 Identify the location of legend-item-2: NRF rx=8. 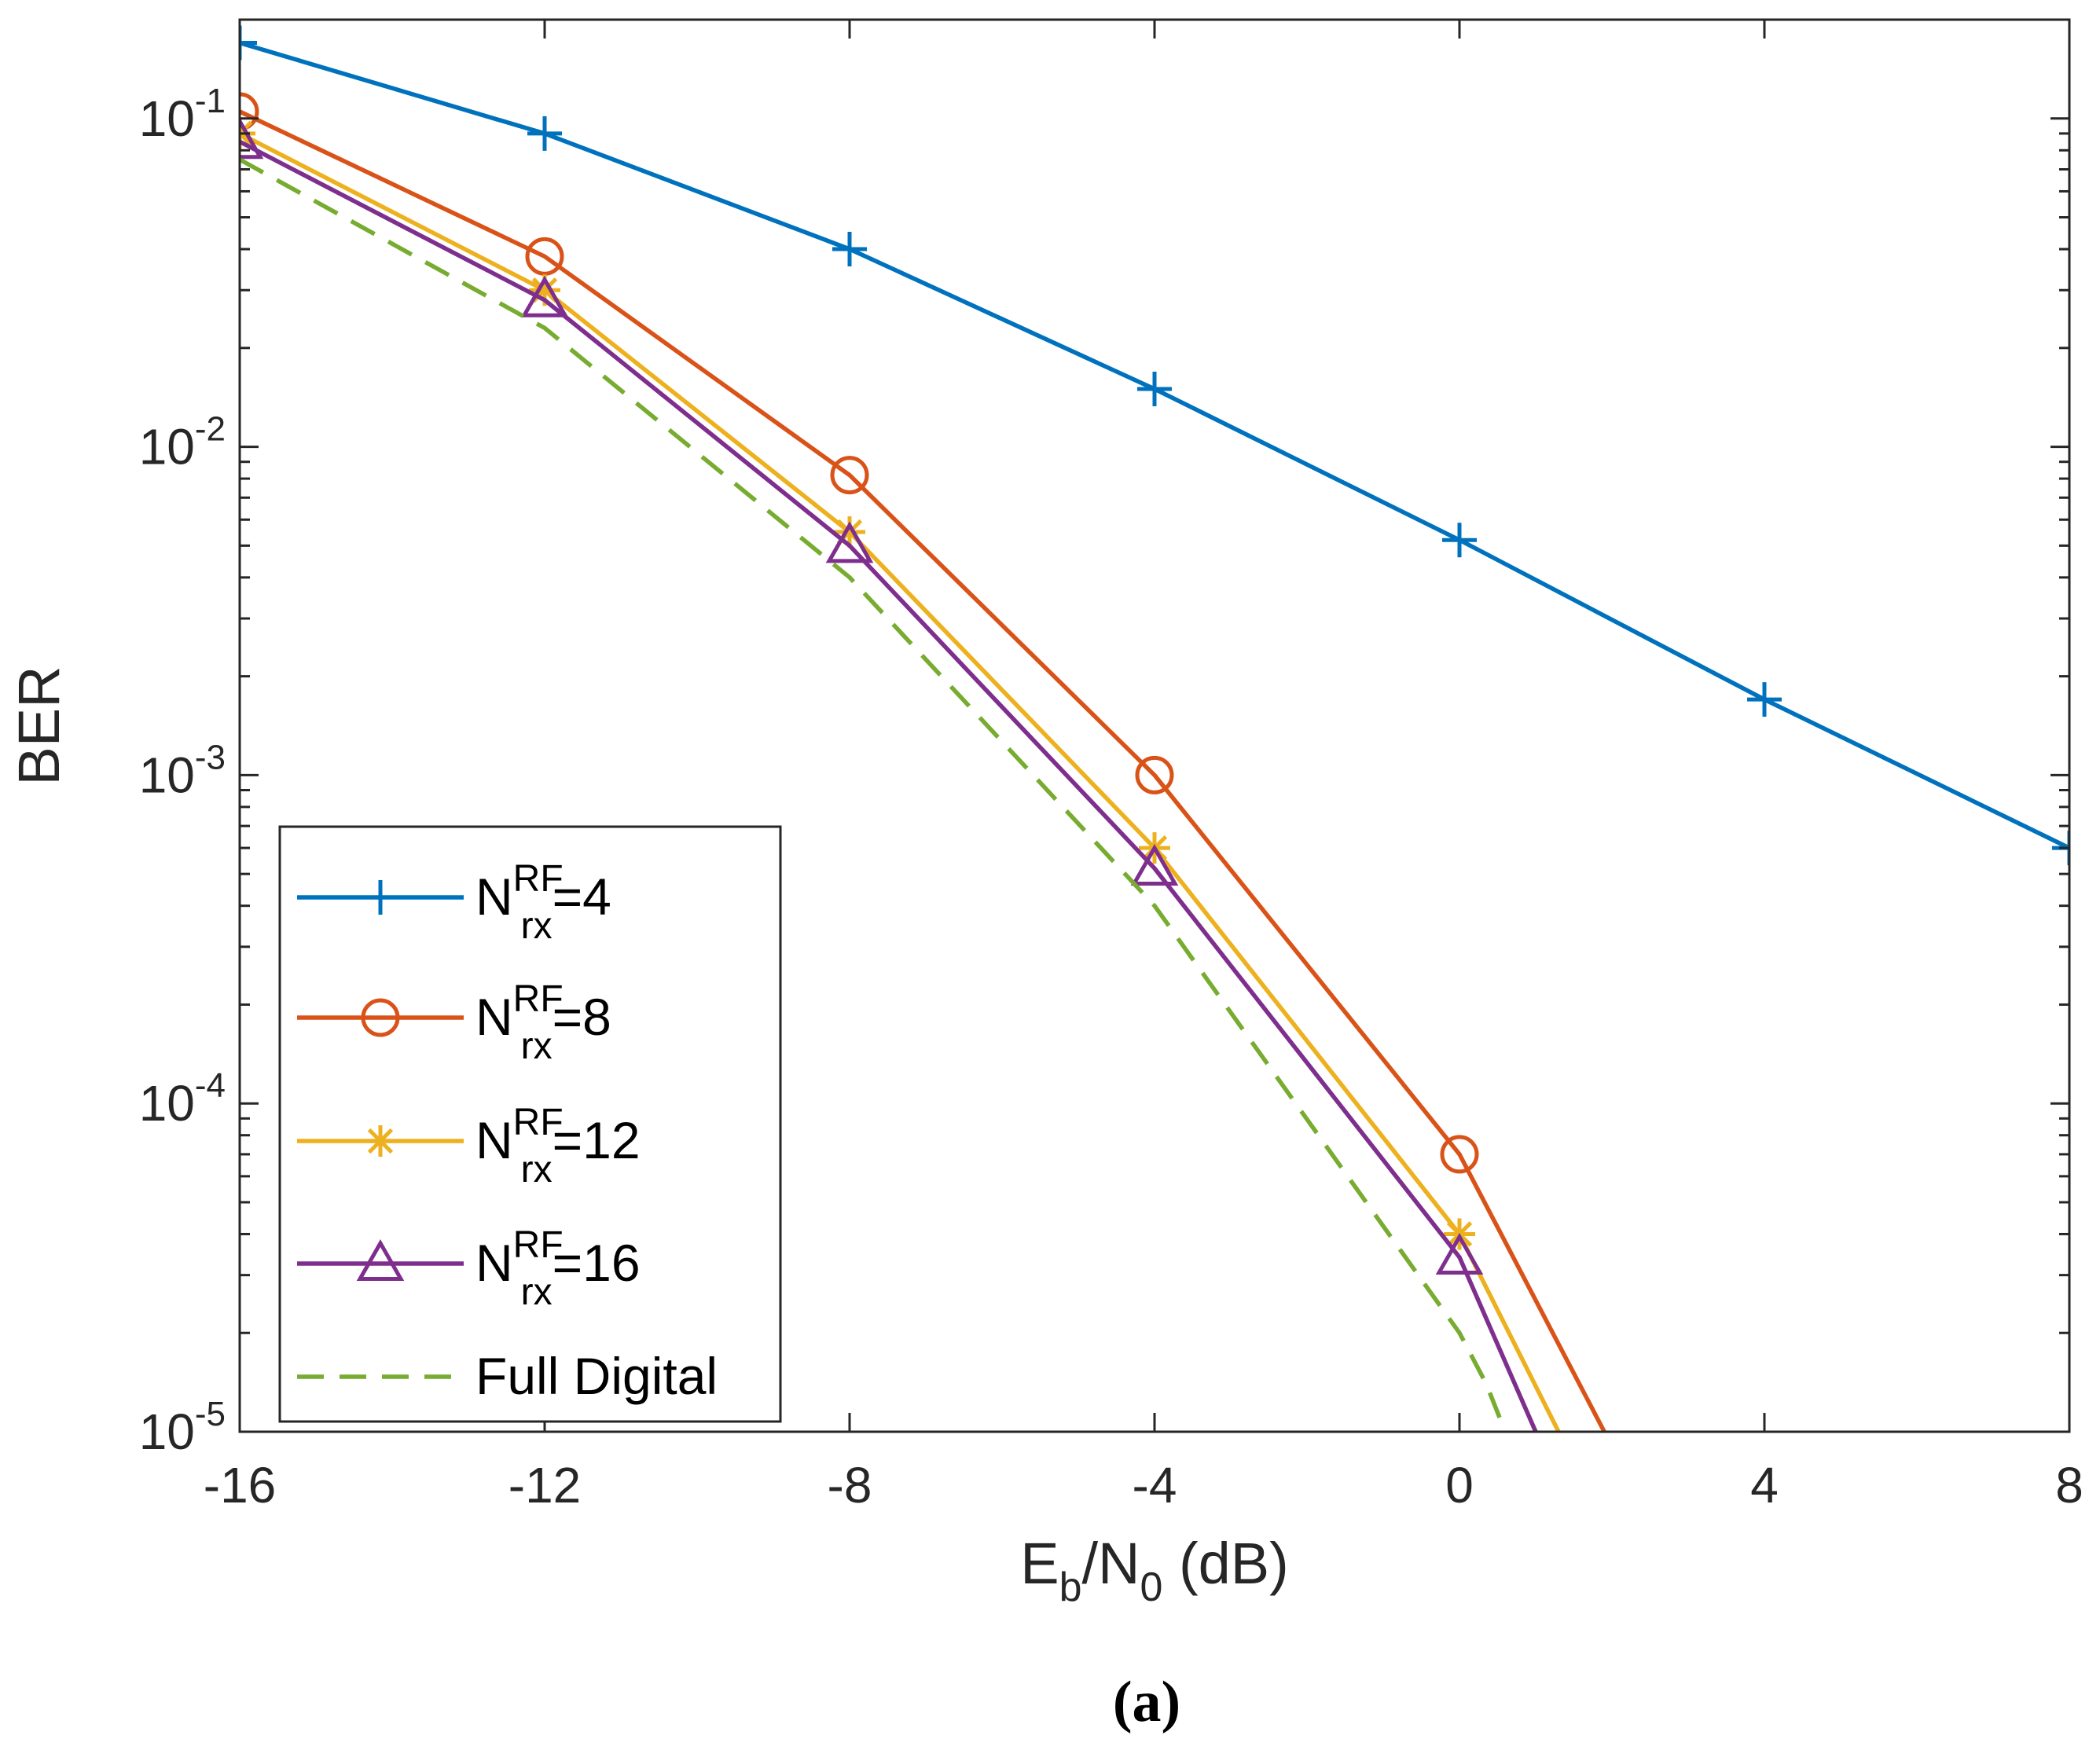
(454, 1022).